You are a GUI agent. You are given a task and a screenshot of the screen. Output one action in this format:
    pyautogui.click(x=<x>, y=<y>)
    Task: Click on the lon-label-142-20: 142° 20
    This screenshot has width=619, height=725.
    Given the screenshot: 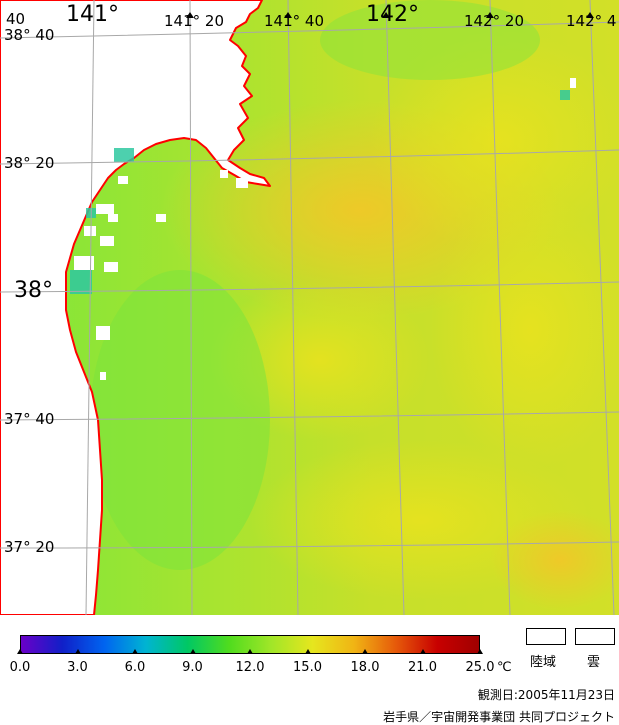 What is the action you would take?
    pyautogui.click(x=494, y=21)
    